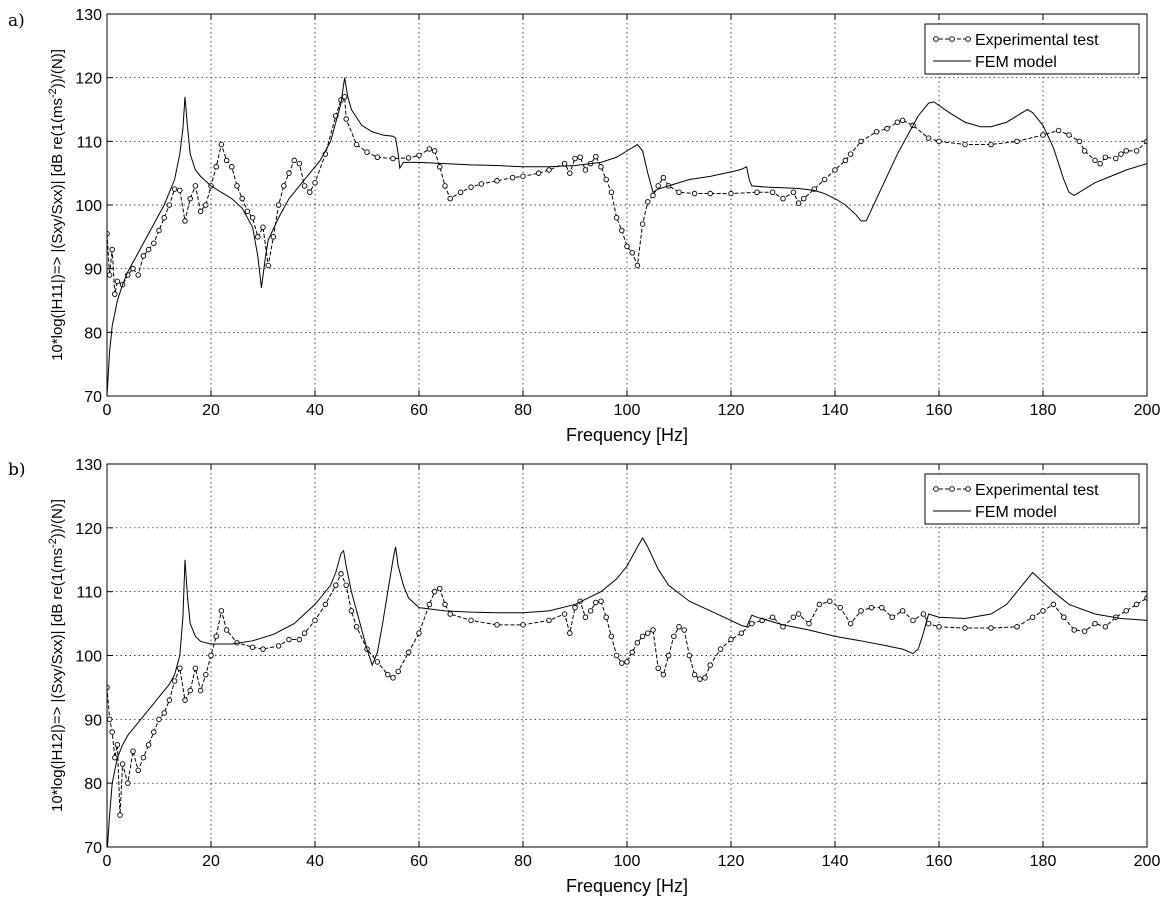 This screenshot has width=1168, height=900. What do you see at coordinates (419, 410) in the screenshot?
I see `x-tick-label: 60` at bounding box center [419, 410].